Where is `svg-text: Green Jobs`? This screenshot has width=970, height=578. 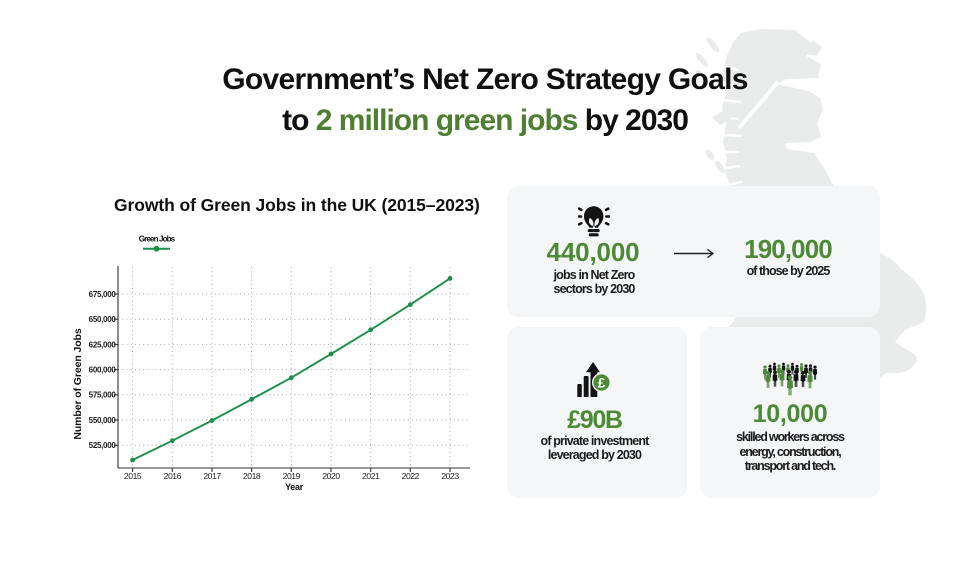
svg-text: Green Jobs is located at coordinates (157, 239).